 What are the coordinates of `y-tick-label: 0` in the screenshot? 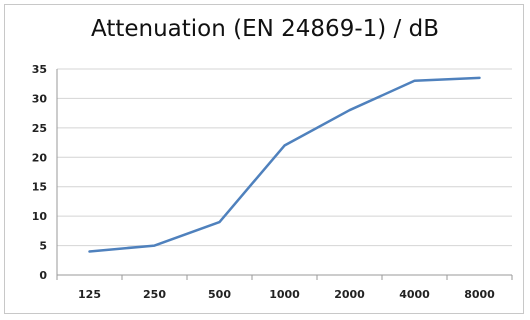 It's located at (43, 275).